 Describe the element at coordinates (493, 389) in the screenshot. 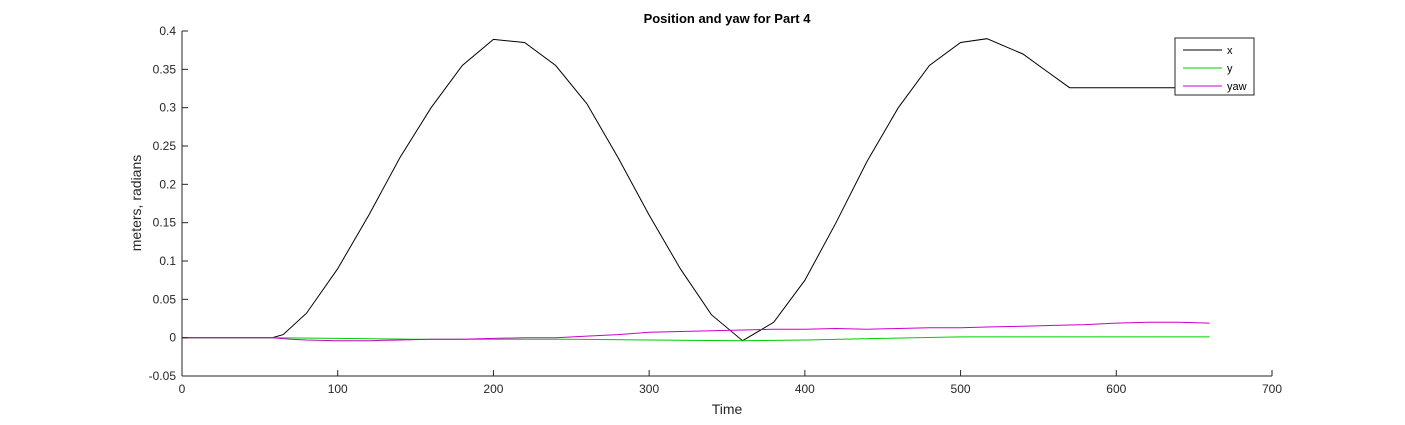

I see `x-tick-label: 200` at that location.